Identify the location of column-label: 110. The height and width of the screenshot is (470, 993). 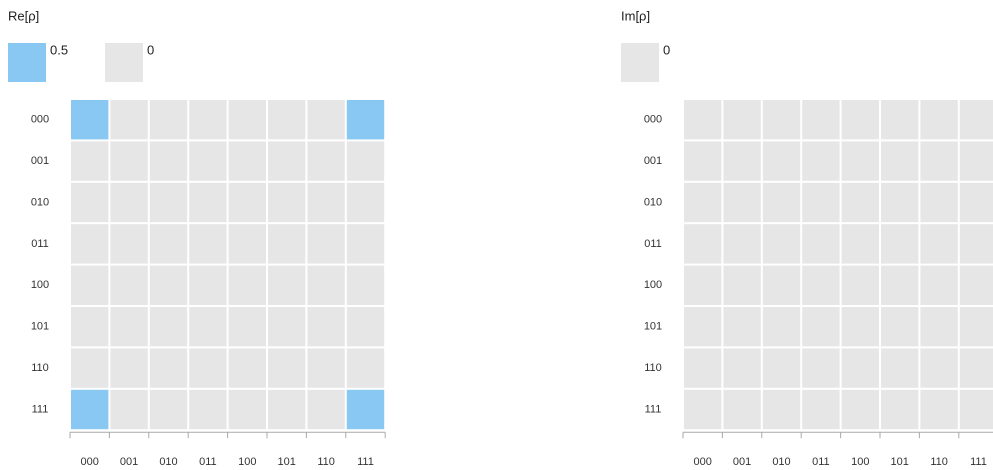
(326, 462).